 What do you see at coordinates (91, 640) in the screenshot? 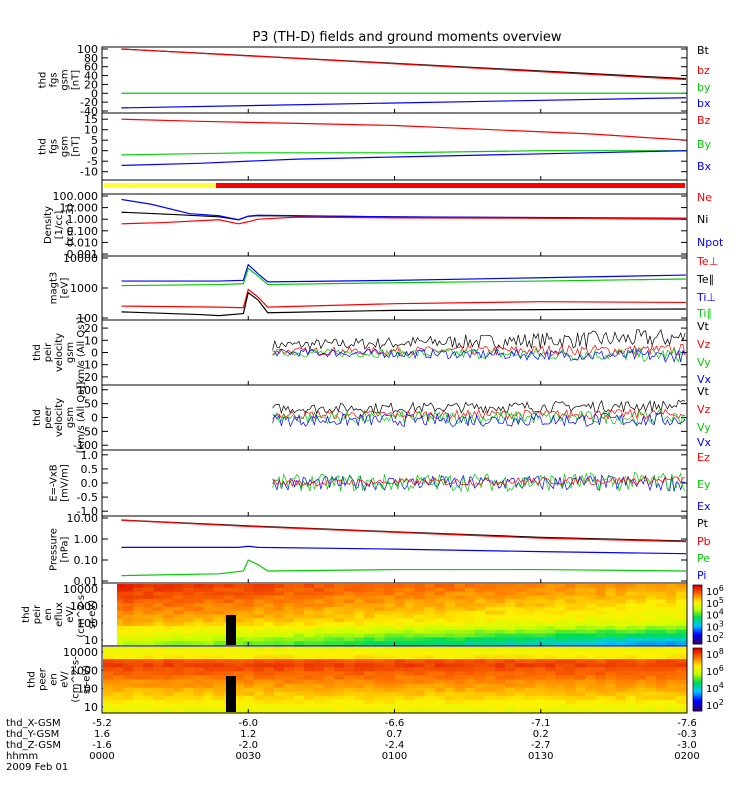
I see `y-tick-label: 10` at bounding box center [91, 640].